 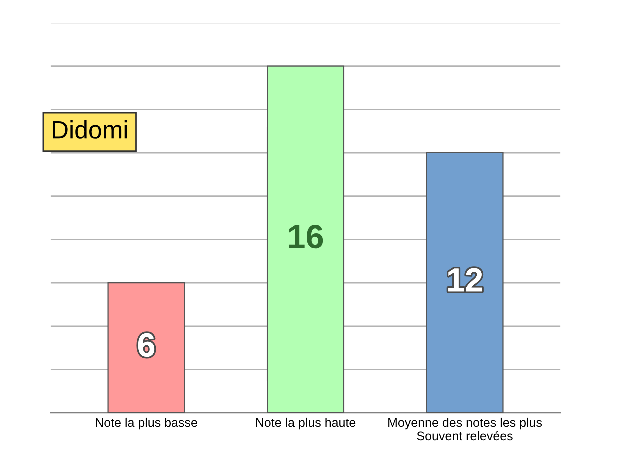 I want to click on x-tick-label: Note la plus basse, so click(x=147, y=424).